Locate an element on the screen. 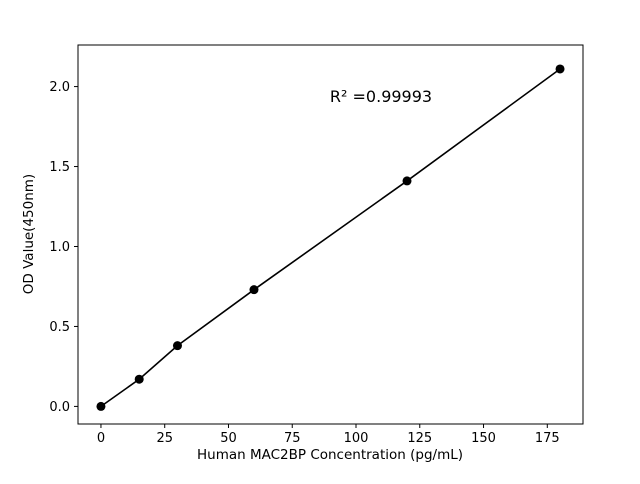 The image size is (640, 484). y-tick-label: 2.0 is located at coordinates (59, 87).